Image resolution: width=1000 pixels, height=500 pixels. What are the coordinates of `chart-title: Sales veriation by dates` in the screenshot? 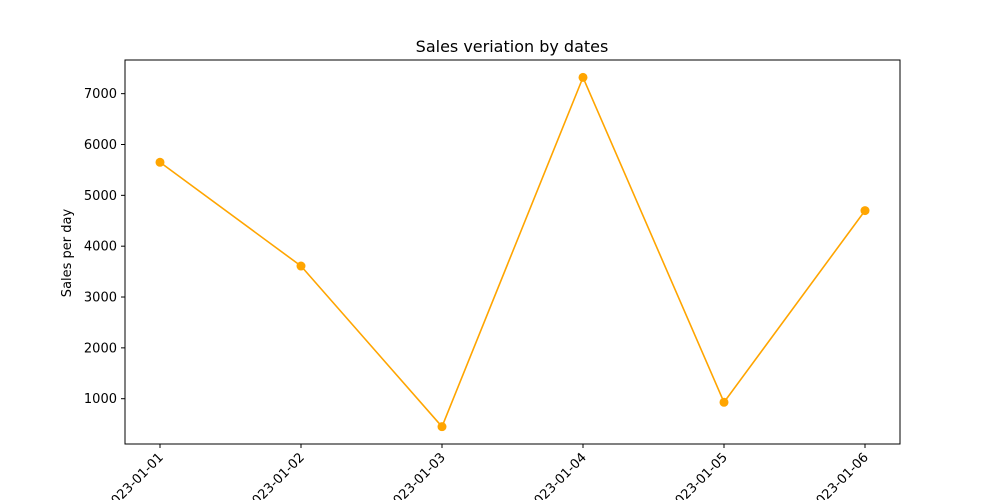 It's located at (512, 46).